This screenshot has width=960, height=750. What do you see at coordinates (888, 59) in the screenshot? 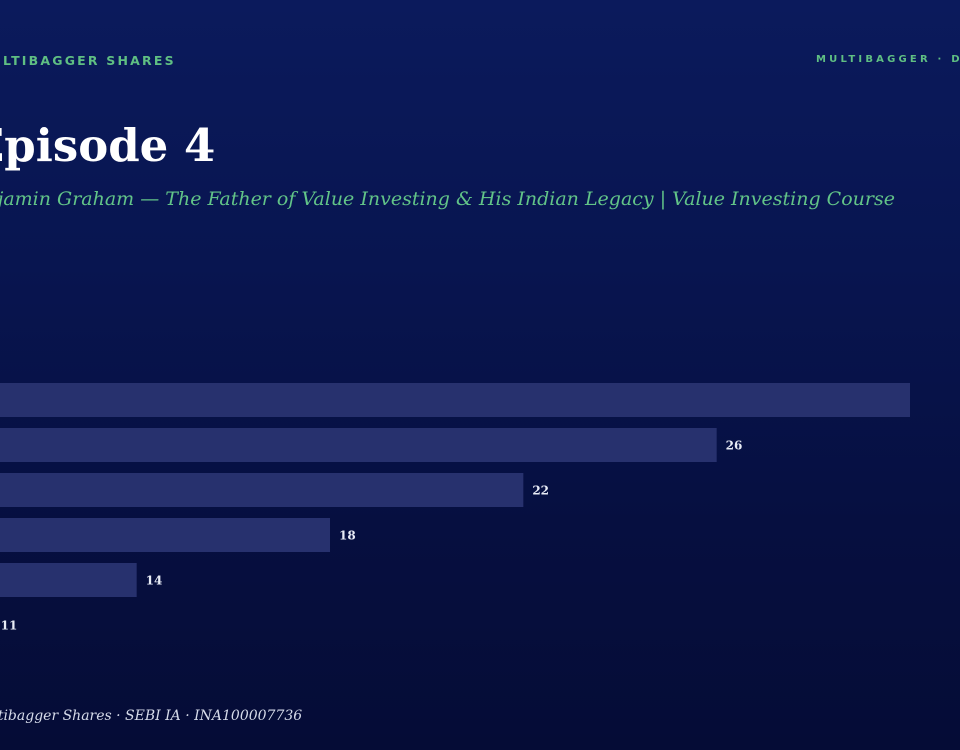
I see `brand-right: MULTIBAGGER · D` at bounding box center [888, 59].